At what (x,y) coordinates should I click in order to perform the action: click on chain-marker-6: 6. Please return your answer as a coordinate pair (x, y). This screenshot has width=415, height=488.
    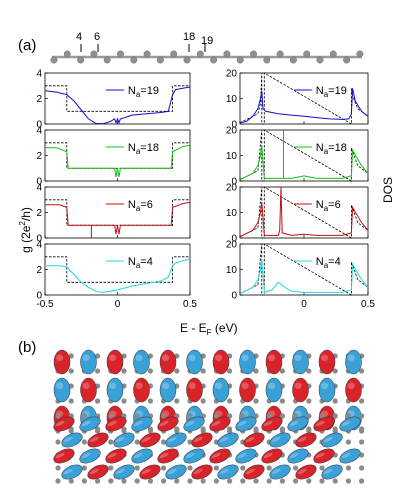
    Looking at the image, I should click on (97, 37).